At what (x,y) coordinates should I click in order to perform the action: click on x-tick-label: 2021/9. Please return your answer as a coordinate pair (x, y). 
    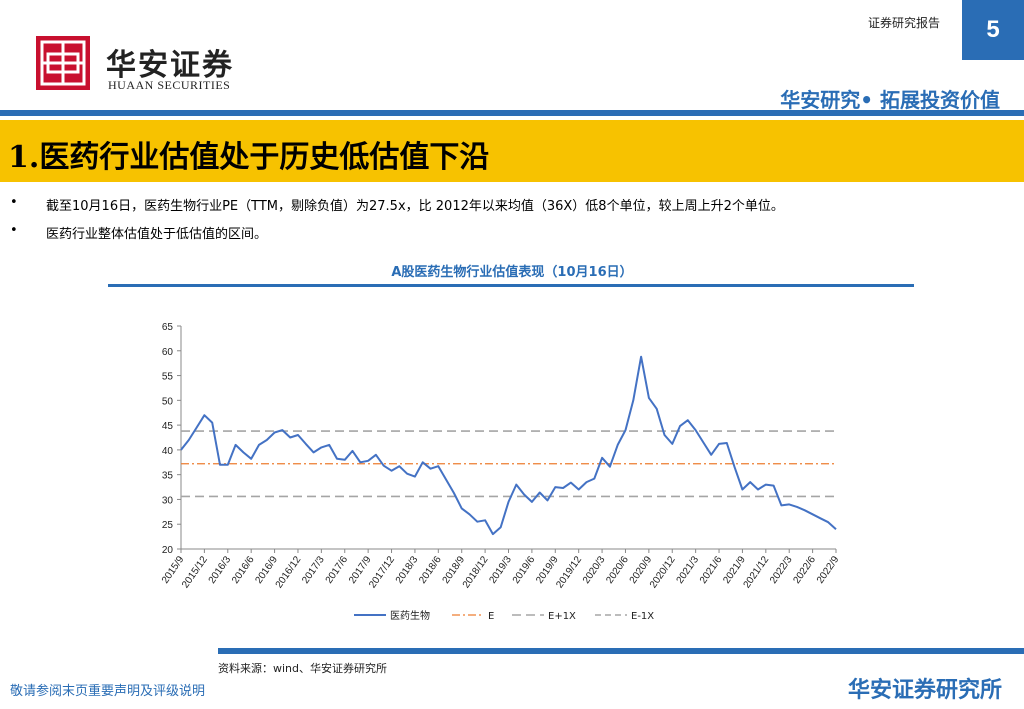
    Looking at the image, I should click on (734, 570).